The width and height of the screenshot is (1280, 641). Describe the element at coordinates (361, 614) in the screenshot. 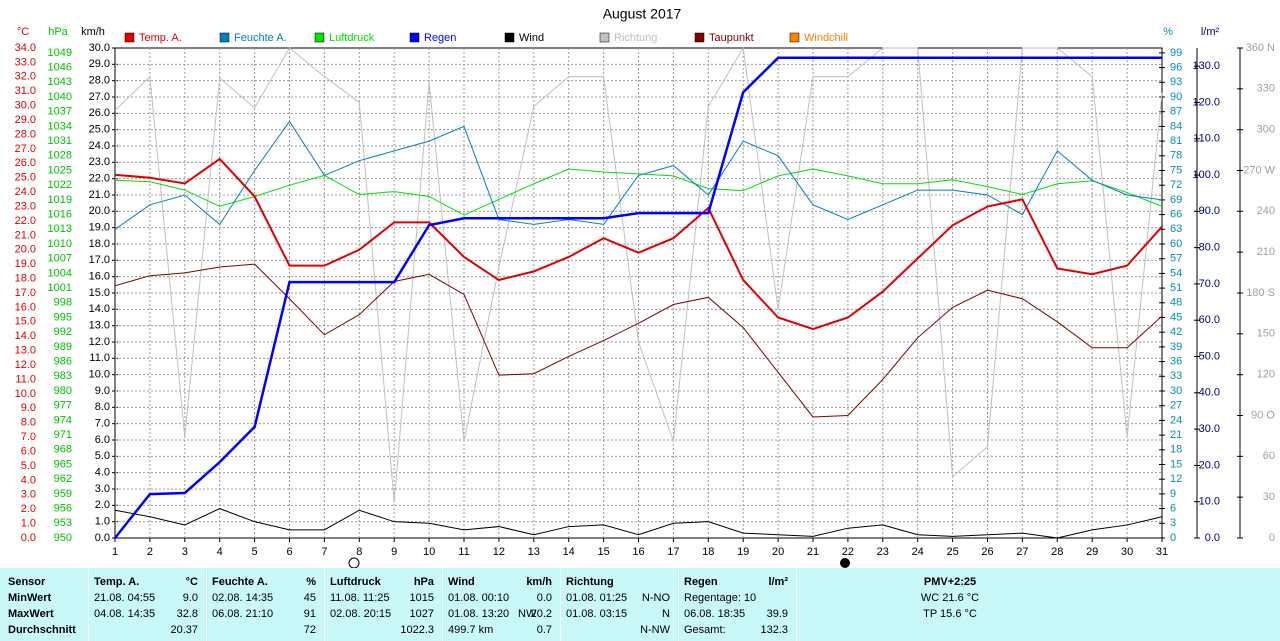

I see `cell-time: 02.08. 20:15` at that location.